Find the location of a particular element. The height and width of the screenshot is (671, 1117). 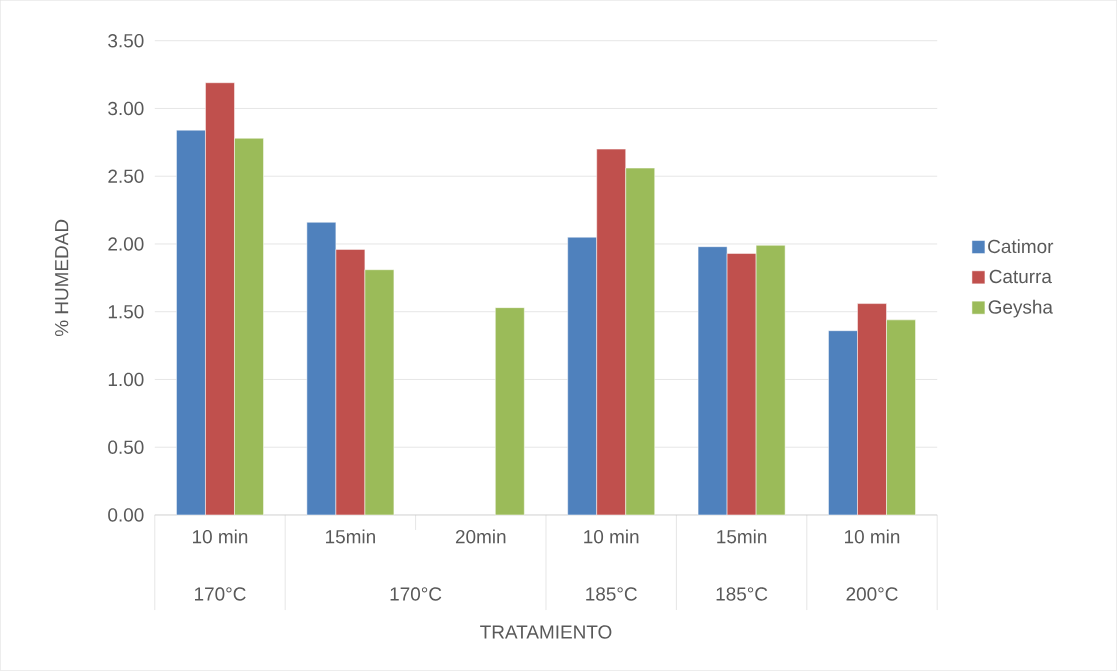

y-tick-label: 2.00 is located at coordinates (126, 244).